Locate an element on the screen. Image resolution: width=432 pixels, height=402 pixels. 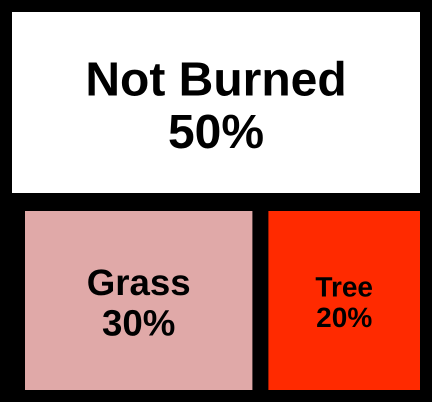
data-label: 20% is located at coordinates (344, 318).